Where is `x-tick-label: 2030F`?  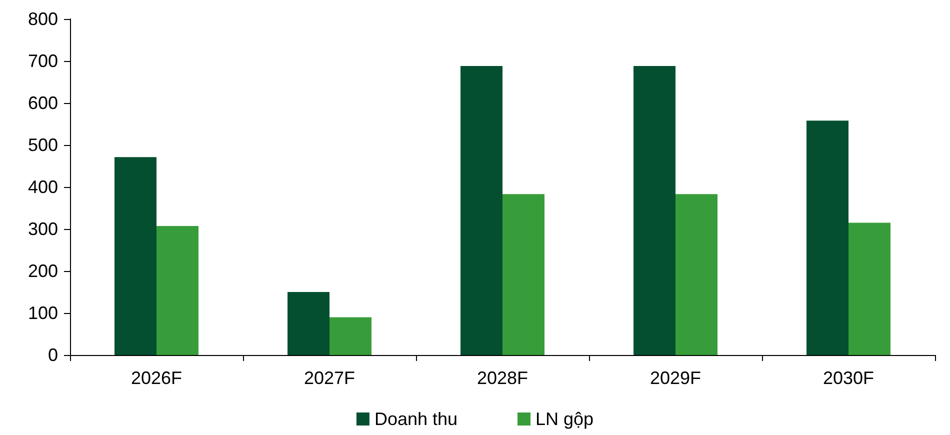 x-tick-label: 2030F is located at coordinates (848, 378).